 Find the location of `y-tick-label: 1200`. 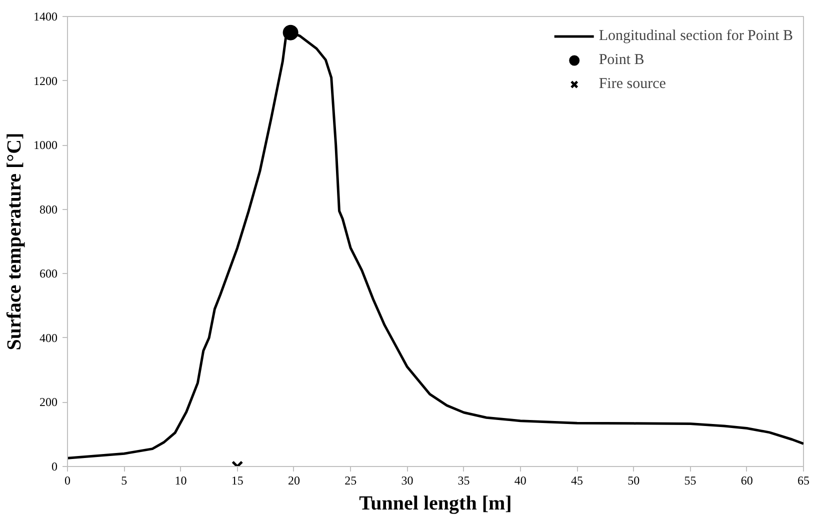

y-tick-label: 1200 is located at coordinates (46, 81).